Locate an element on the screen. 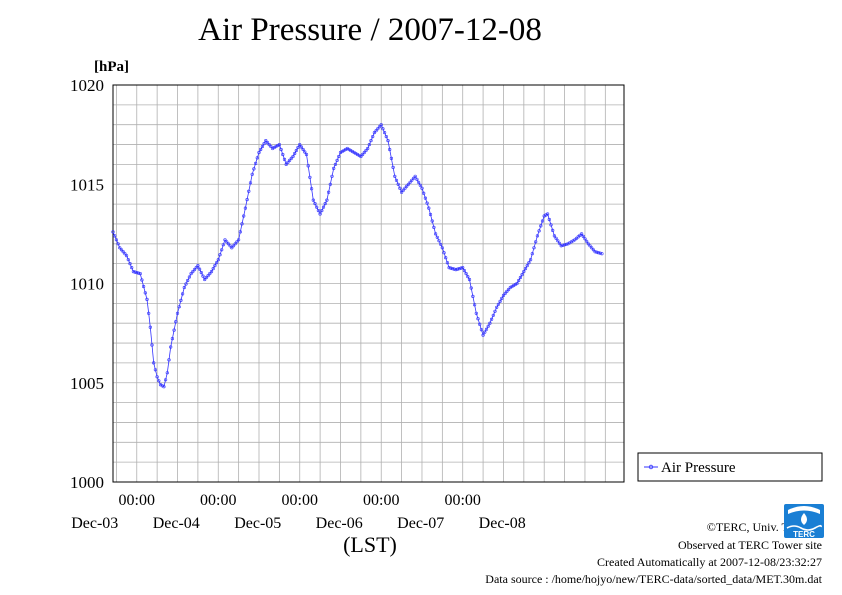 The image size is (842, 595). x-tick-date-label: Dec-06 is located at coordinates (339, 523).